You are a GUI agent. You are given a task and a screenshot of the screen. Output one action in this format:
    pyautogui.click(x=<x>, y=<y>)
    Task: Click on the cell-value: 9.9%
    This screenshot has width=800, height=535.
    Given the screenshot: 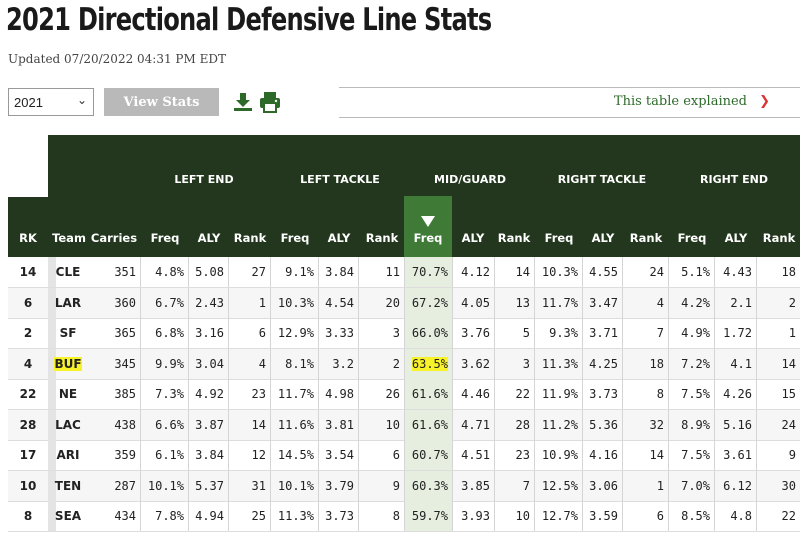 What is the action you would take?
    pyautogui.click(x=169, y=363)
    